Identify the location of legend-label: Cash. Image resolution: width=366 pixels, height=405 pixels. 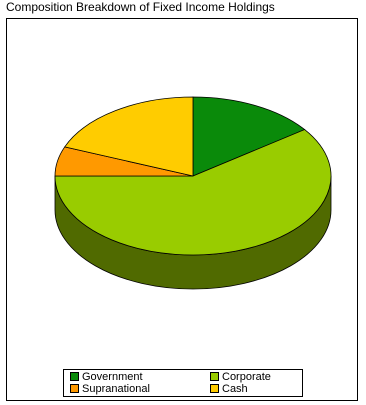
(235, 389).